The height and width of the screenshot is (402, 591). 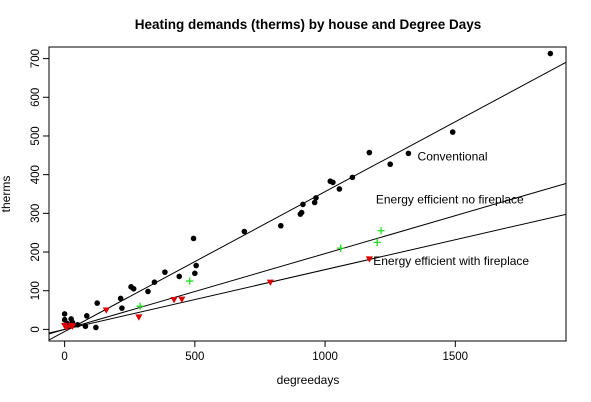 What do you see at coordinates (453, 156) in the screenshot?
I see `annotation-0: Conventional` at bounding box center [453, 156].